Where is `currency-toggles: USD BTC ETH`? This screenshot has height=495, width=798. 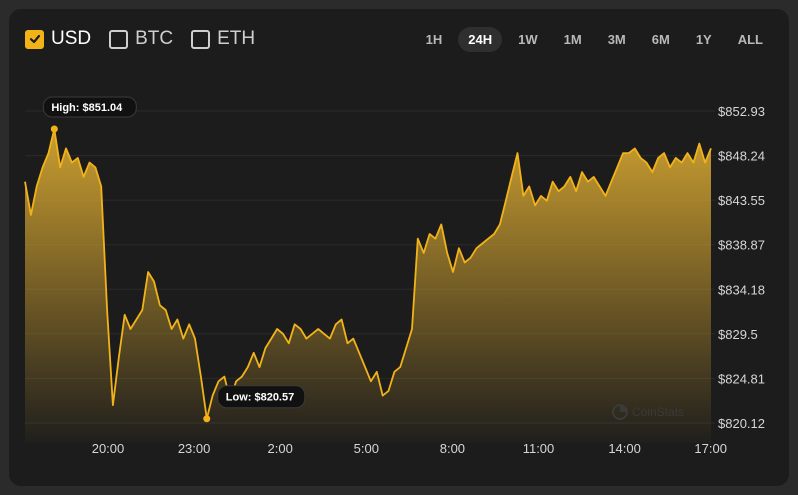 currency-toggles: USD BTC ETH is located at coordinates (140, 39).